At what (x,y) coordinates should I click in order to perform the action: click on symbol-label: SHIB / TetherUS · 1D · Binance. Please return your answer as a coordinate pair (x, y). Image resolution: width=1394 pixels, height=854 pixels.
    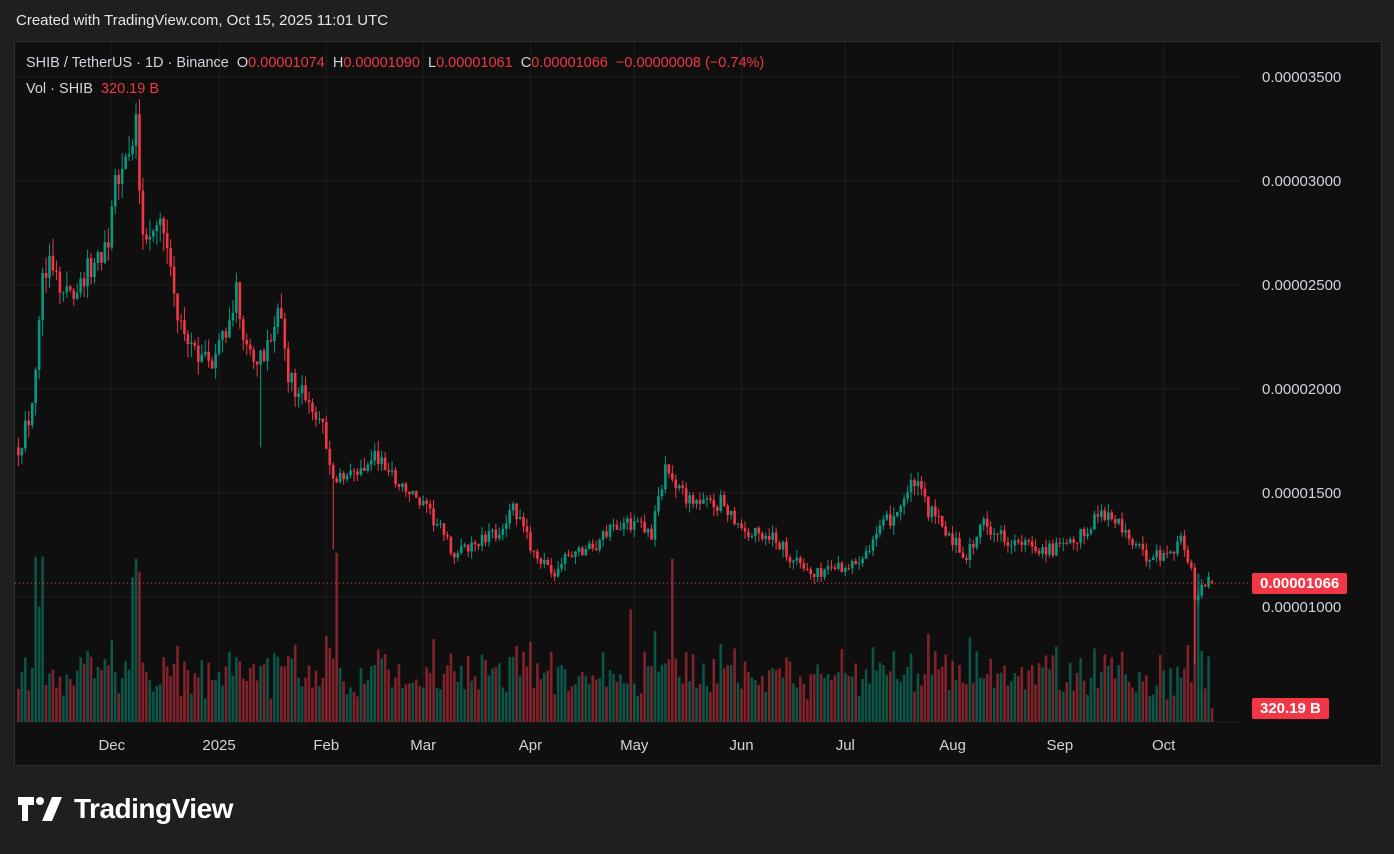
    Looking at the image, I should click on (127, 63).